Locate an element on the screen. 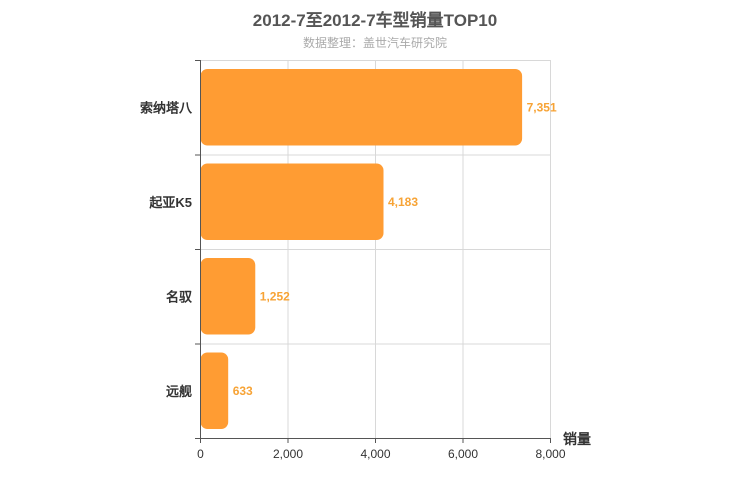  data-label: 633 is located at coordinates (243, 391).